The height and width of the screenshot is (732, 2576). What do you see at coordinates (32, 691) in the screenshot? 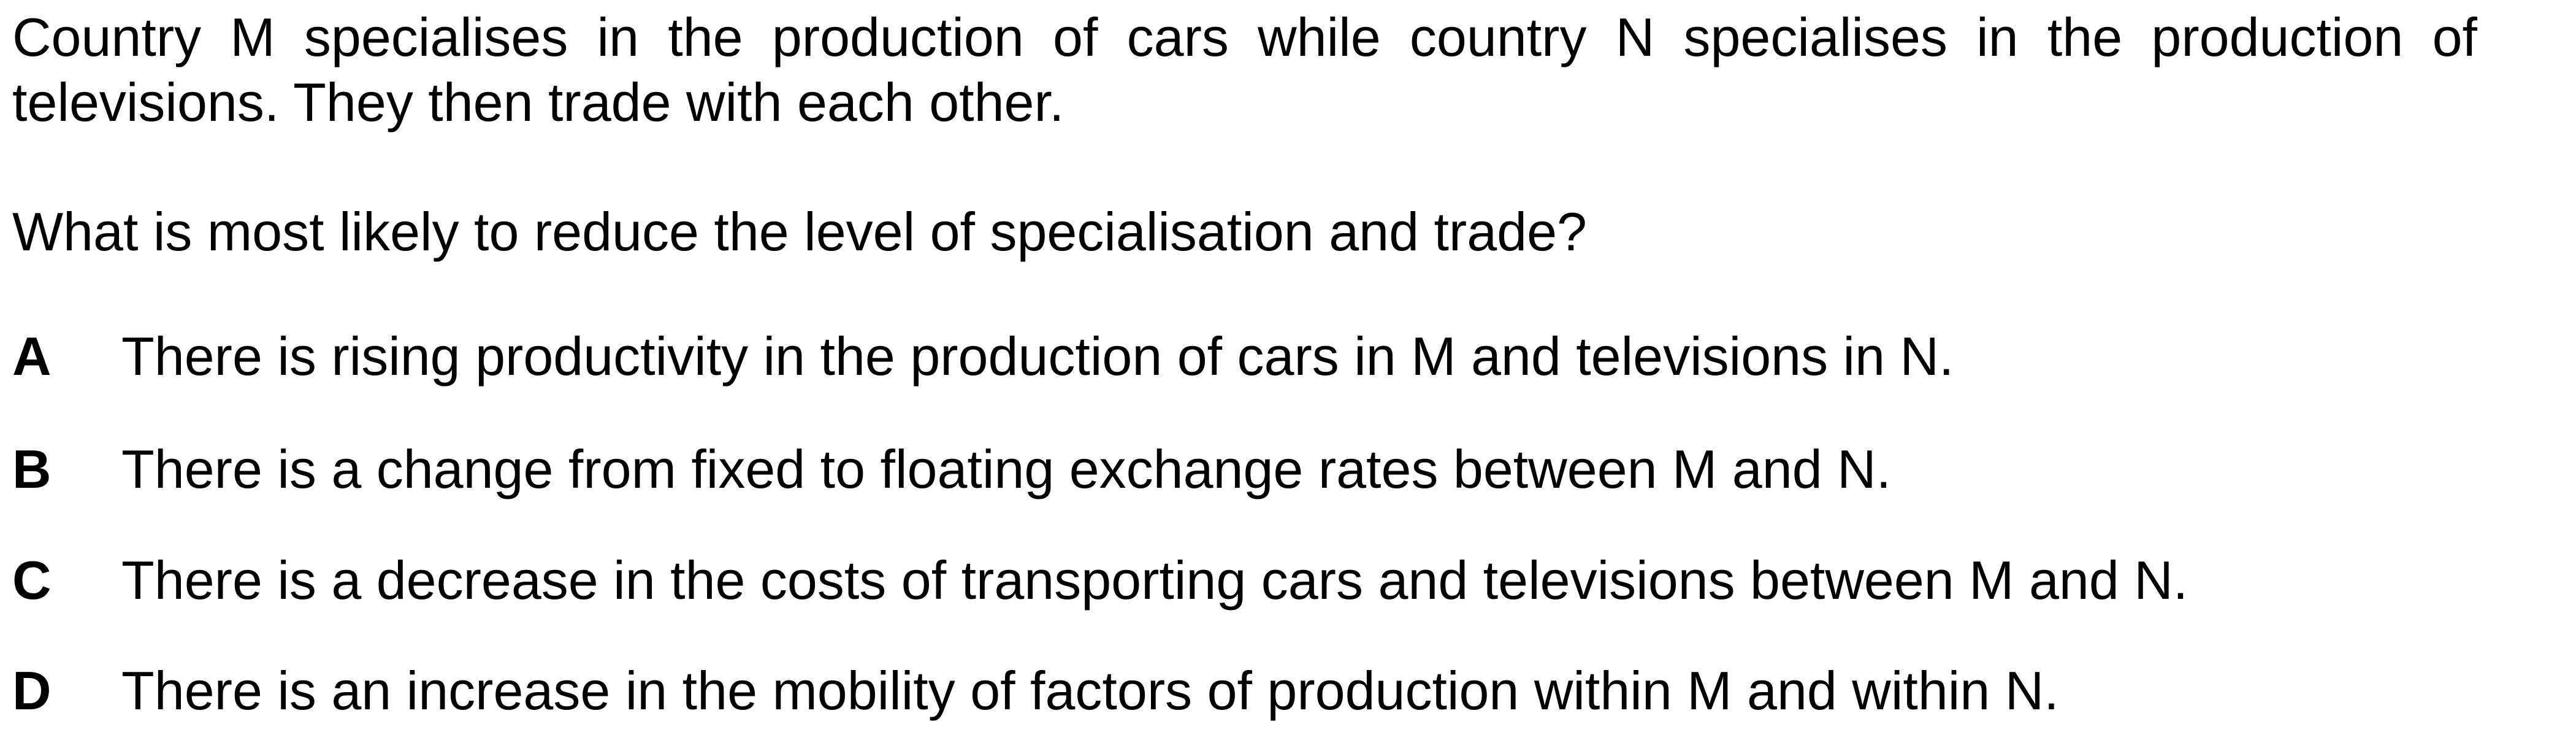
I see `option-d-letter: D` at bounding box center [32, 691].